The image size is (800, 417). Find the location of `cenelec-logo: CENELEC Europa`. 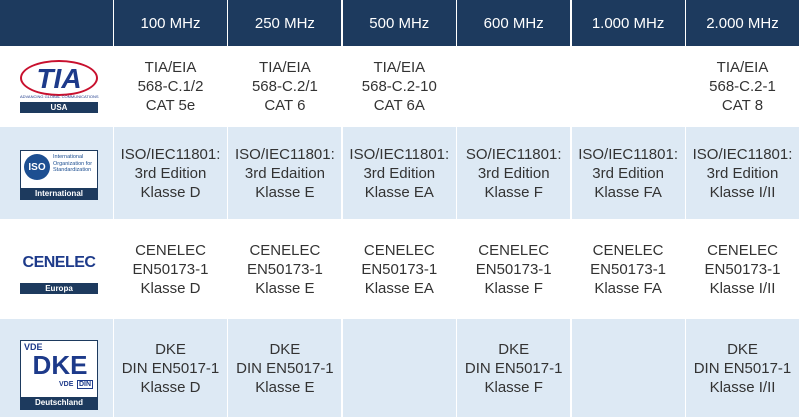

cenelec-logo: CENELEC Europa is located at coordinates (59, 274).